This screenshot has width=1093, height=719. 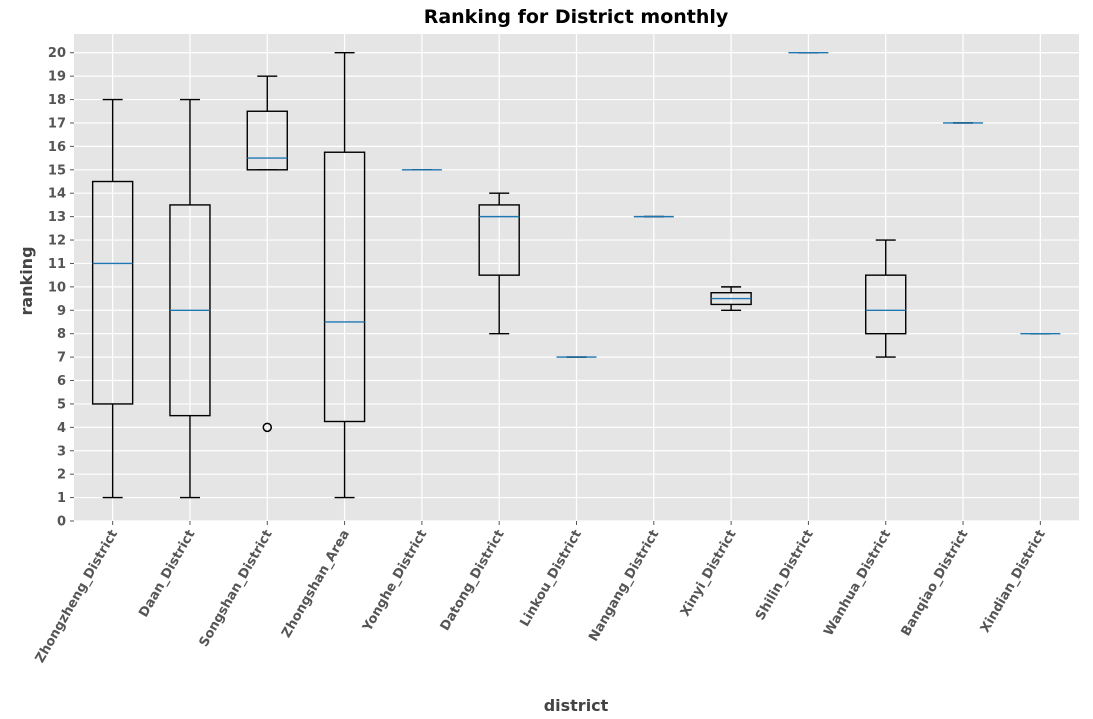 What do you see at coordinates (57, 287) in the screenshot?
I see `y-tick-label: 10` at bounding box center [57, 287].